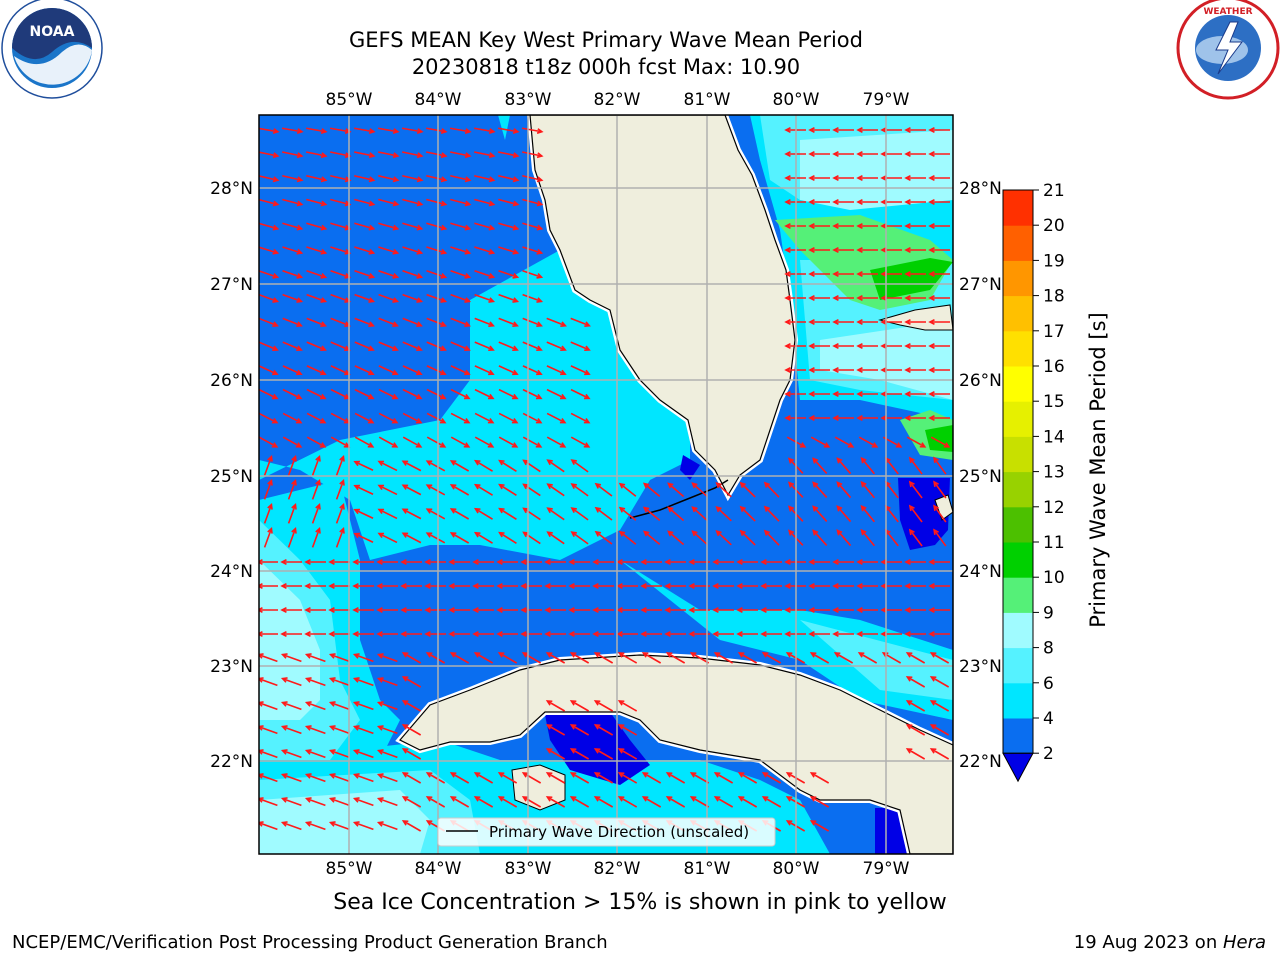 The height and width of the screenshot is (960, 1280). I want to click on colorbar-segment, so click(1018, 454).